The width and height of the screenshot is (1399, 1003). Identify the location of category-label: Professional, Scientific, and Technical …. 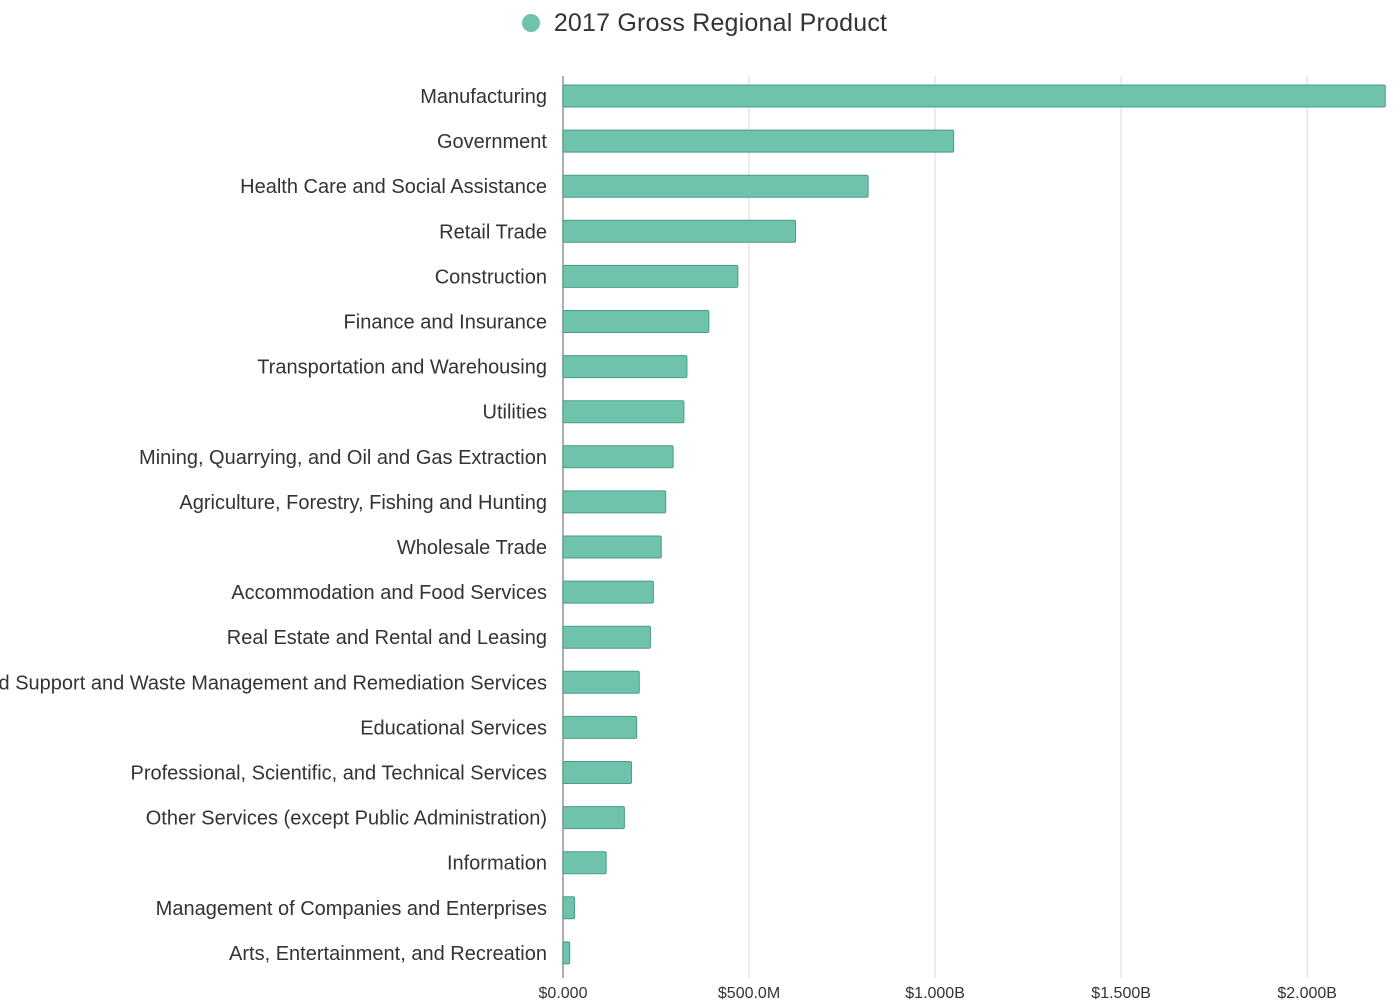
(338, 774).